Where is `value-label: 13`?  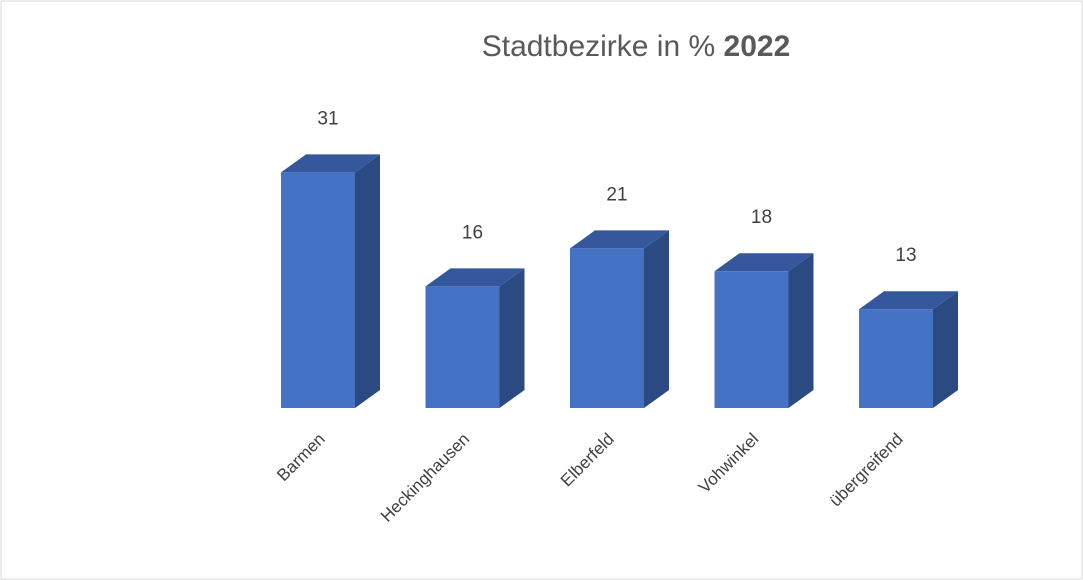
value-label: 13 is located at coordinates (905, 255).